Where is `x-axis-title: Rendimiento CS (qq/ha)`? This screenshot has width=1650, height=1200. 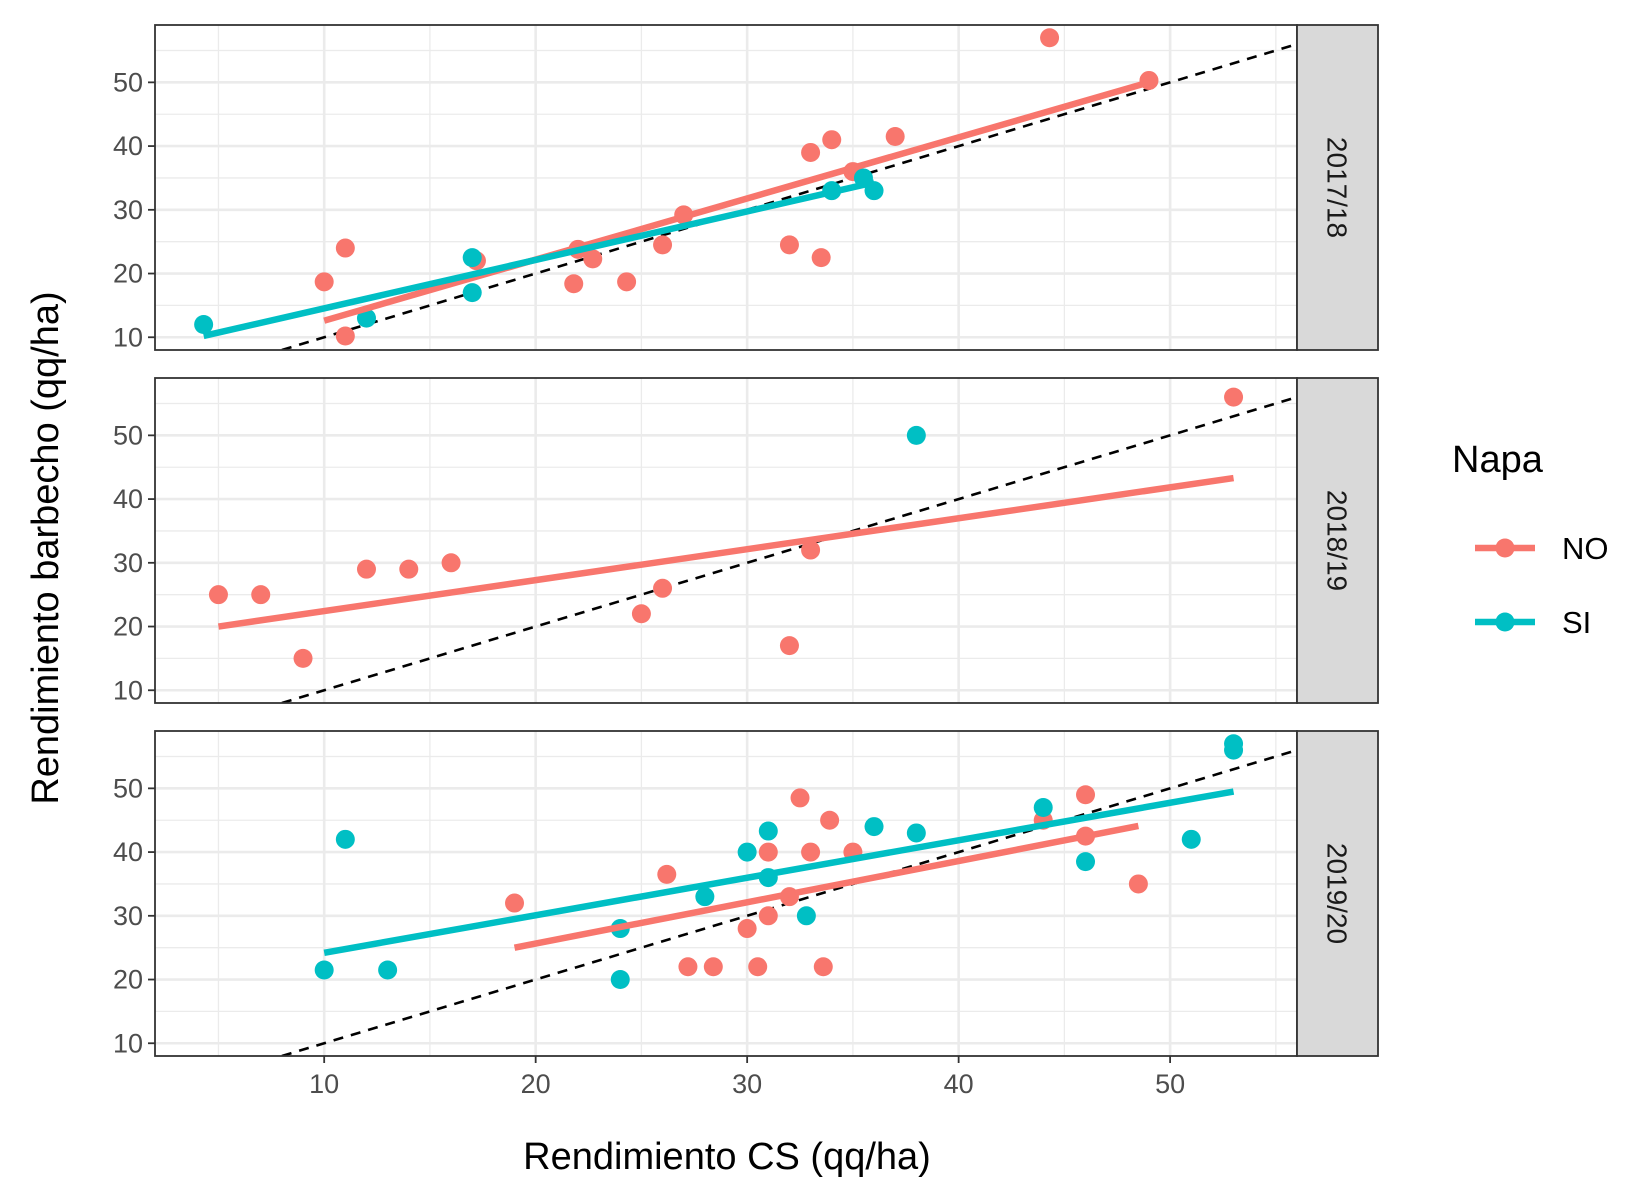 x-axis-title: Rendimiento CS (qq/ha) is located at coordinates (727, 1157).